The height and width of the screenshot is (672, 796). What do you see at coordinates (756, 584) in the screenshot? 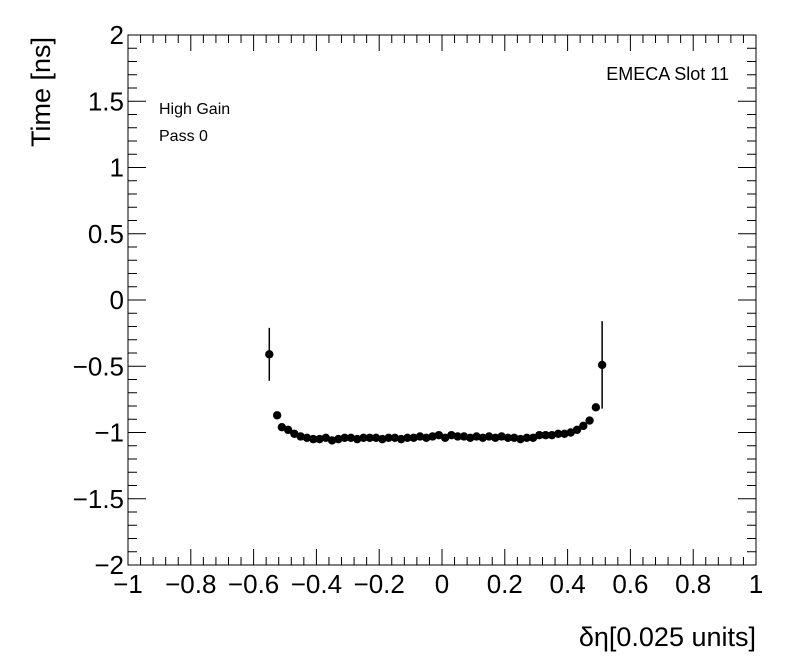
I see `x-tick-label: 1` at bounding box center [756, 584].